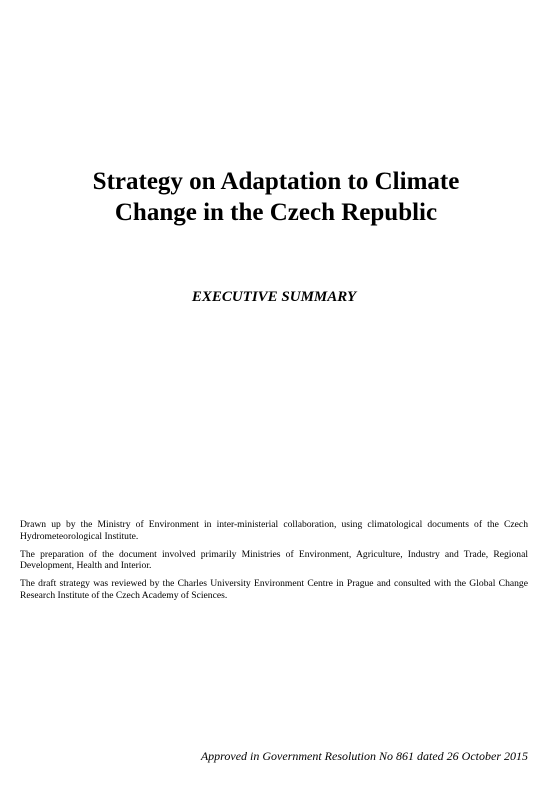 This screenshot has width=552, height=804. I want to click on document-title-line-2: Change in the Czech Republic, so click(276, 212).